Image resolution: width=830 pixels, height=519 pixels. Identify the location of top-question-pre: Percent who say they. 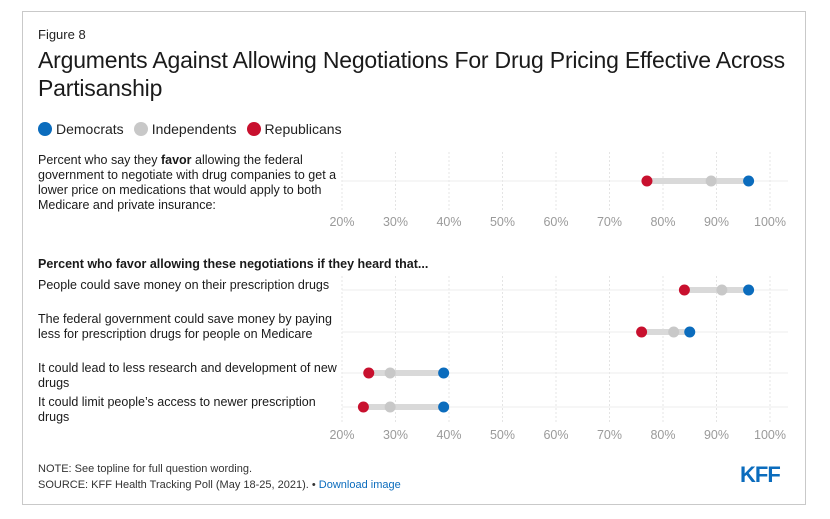
(99, 160).